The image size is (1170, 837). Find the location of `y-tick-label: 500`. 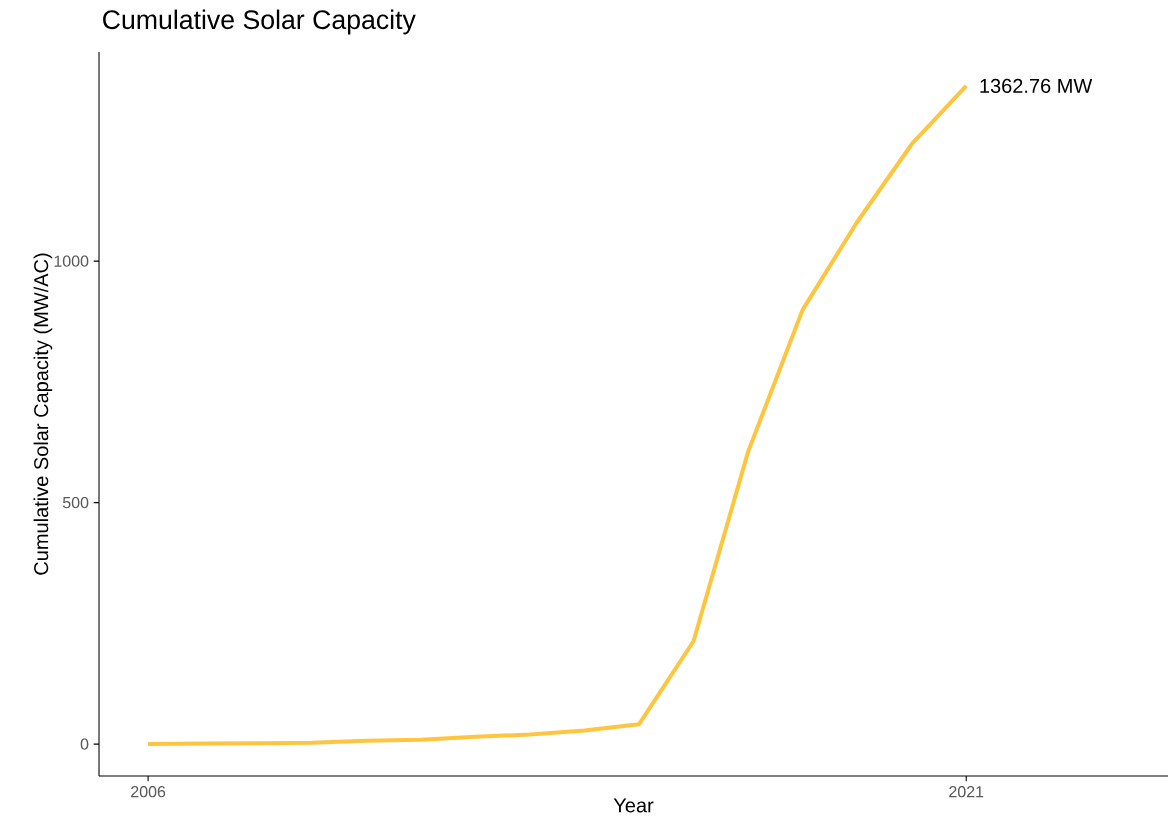

y-tick-label: 500 is located at coordinates (75, 502).